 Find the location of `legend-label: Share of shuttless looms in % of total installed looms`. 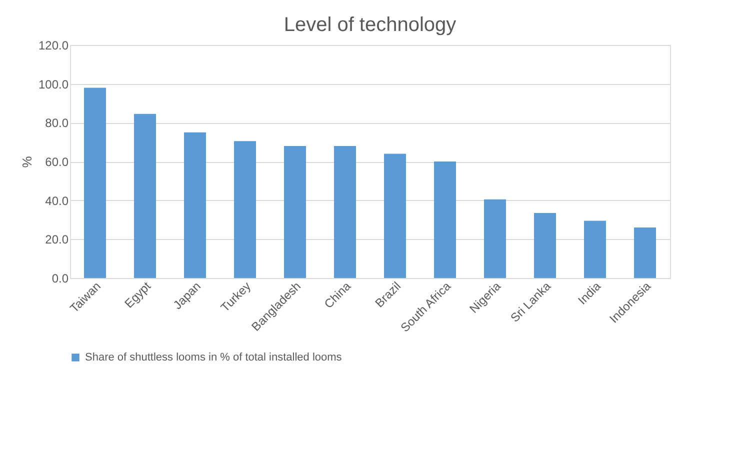

legend-label: Share of shuttless looms in % of total installed looms is located at coordinates (213, 358).